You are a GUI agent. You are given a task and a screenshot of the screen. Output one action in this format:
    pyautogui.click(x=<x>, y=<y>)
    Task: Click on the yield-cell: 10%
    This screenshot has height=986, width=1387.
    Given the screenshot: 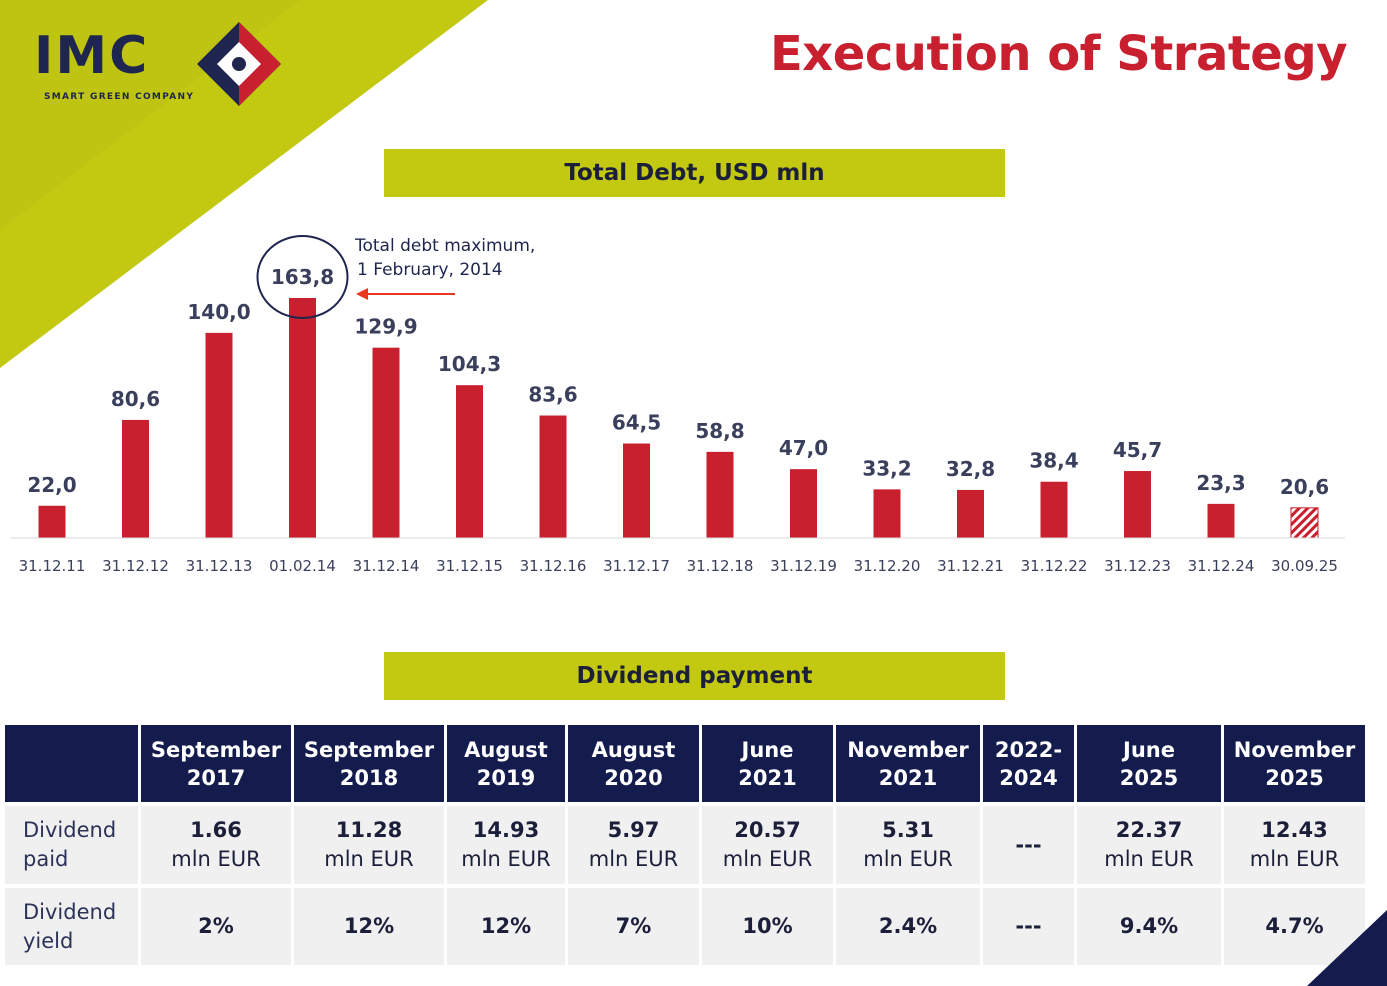 What is the action you would take?
    pyautogui.click(x=767, y=924)
    